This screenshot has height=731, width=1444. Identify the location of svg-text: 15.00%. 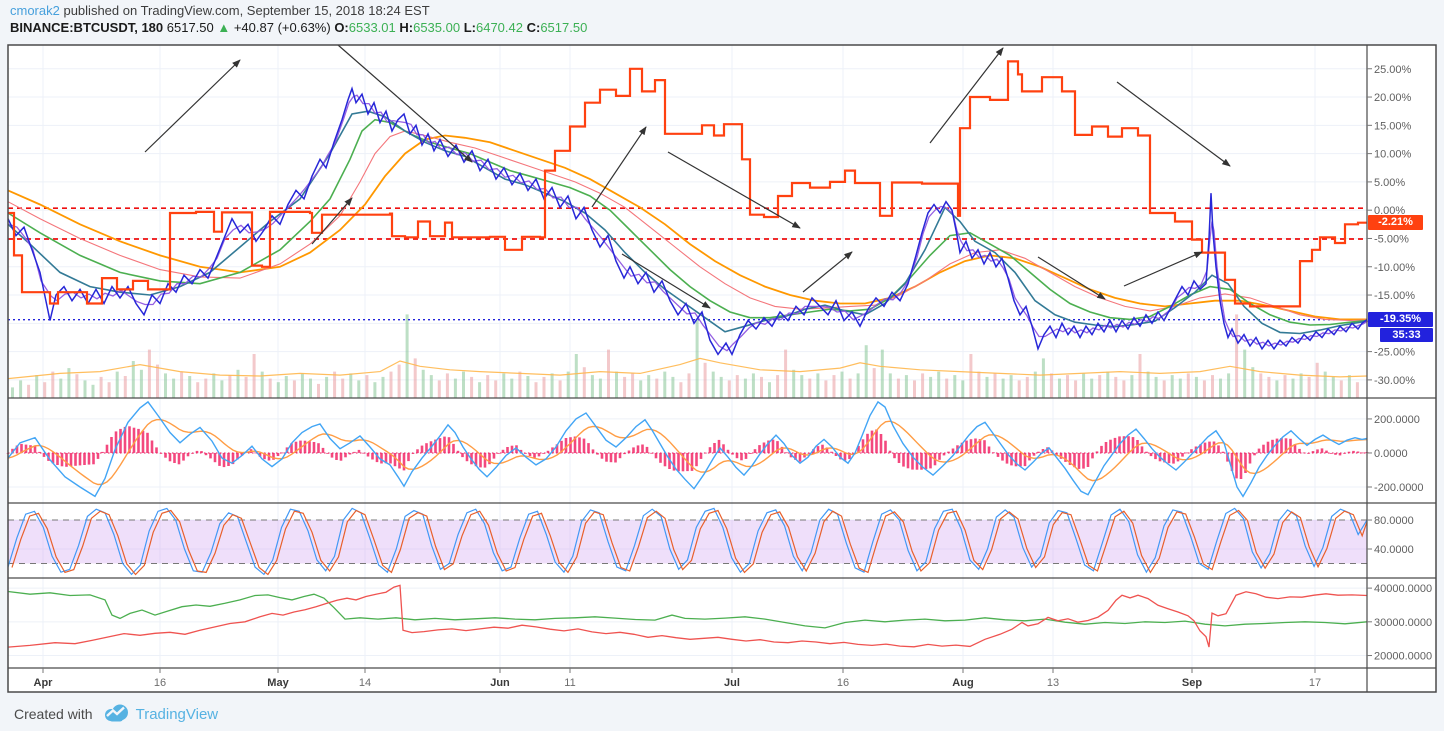
(1393, 126).